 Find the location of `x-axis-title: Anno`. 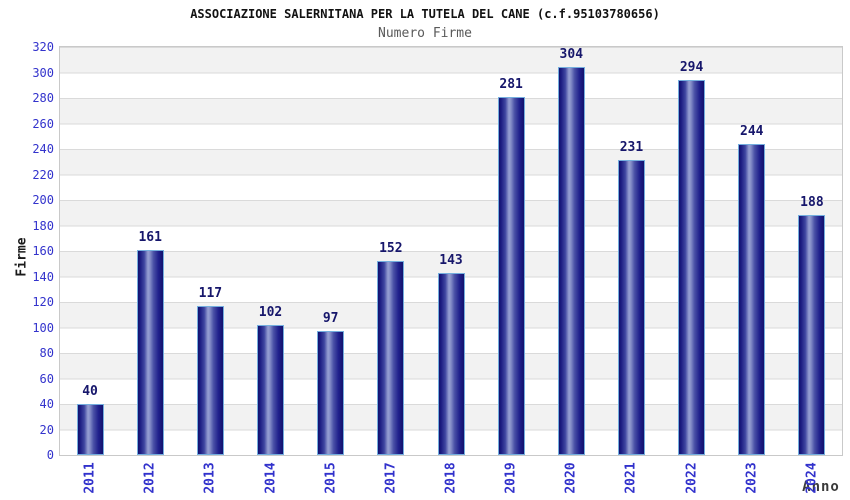

x-axis-title: Anno is located at coordinates (821, 487).